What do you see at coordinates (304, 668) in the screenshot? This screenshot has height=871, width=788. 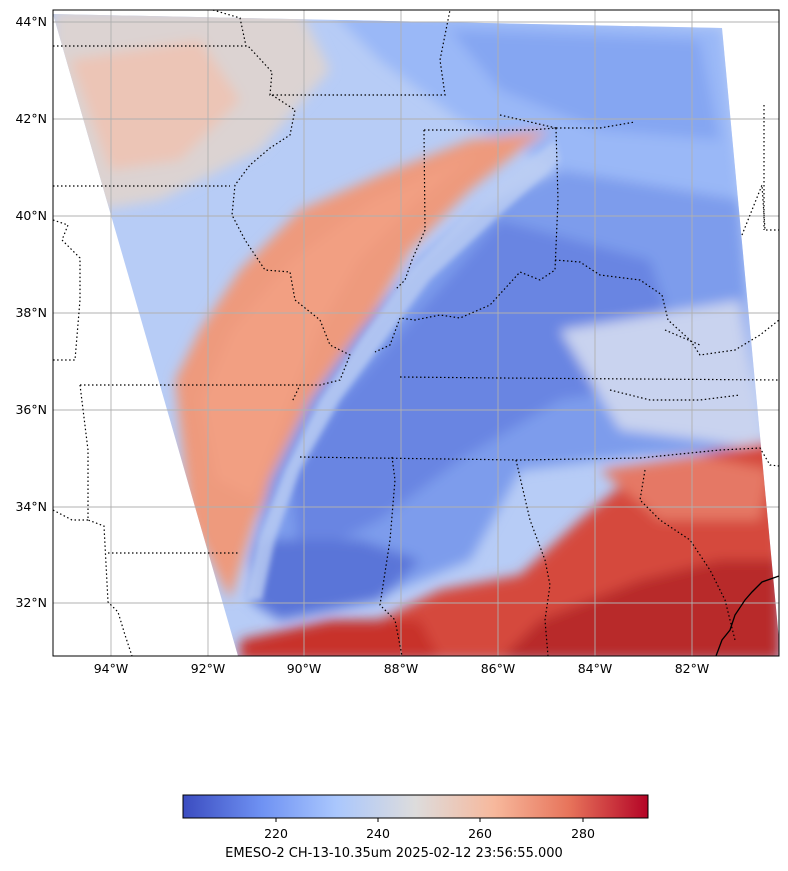 I see `lon-tick-label: 90°W` at bounding box center [304, 668].